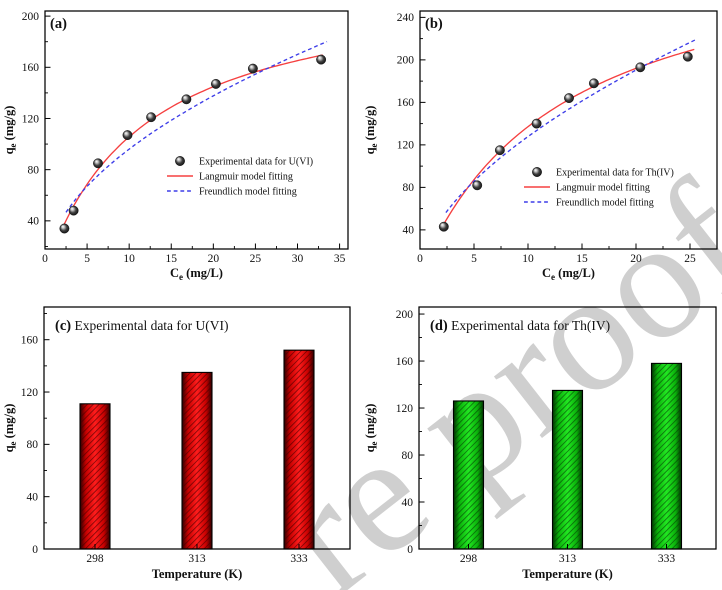 The image size is (722, 590). Describe the element at coordinates (615, 173) in the screenshot. I see `legend-label: Experimental data for Th(IV)` at that location.